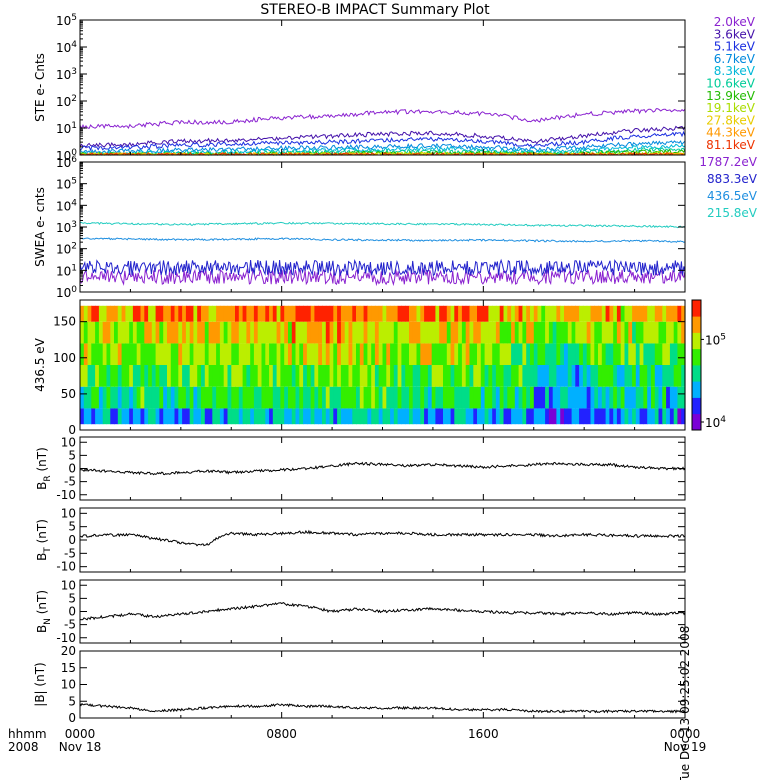  What do you see at coordinates (735, 59) in the screenshot?
I see `ste-legend-3: 6.7keV` at bounding box center [735, 59].